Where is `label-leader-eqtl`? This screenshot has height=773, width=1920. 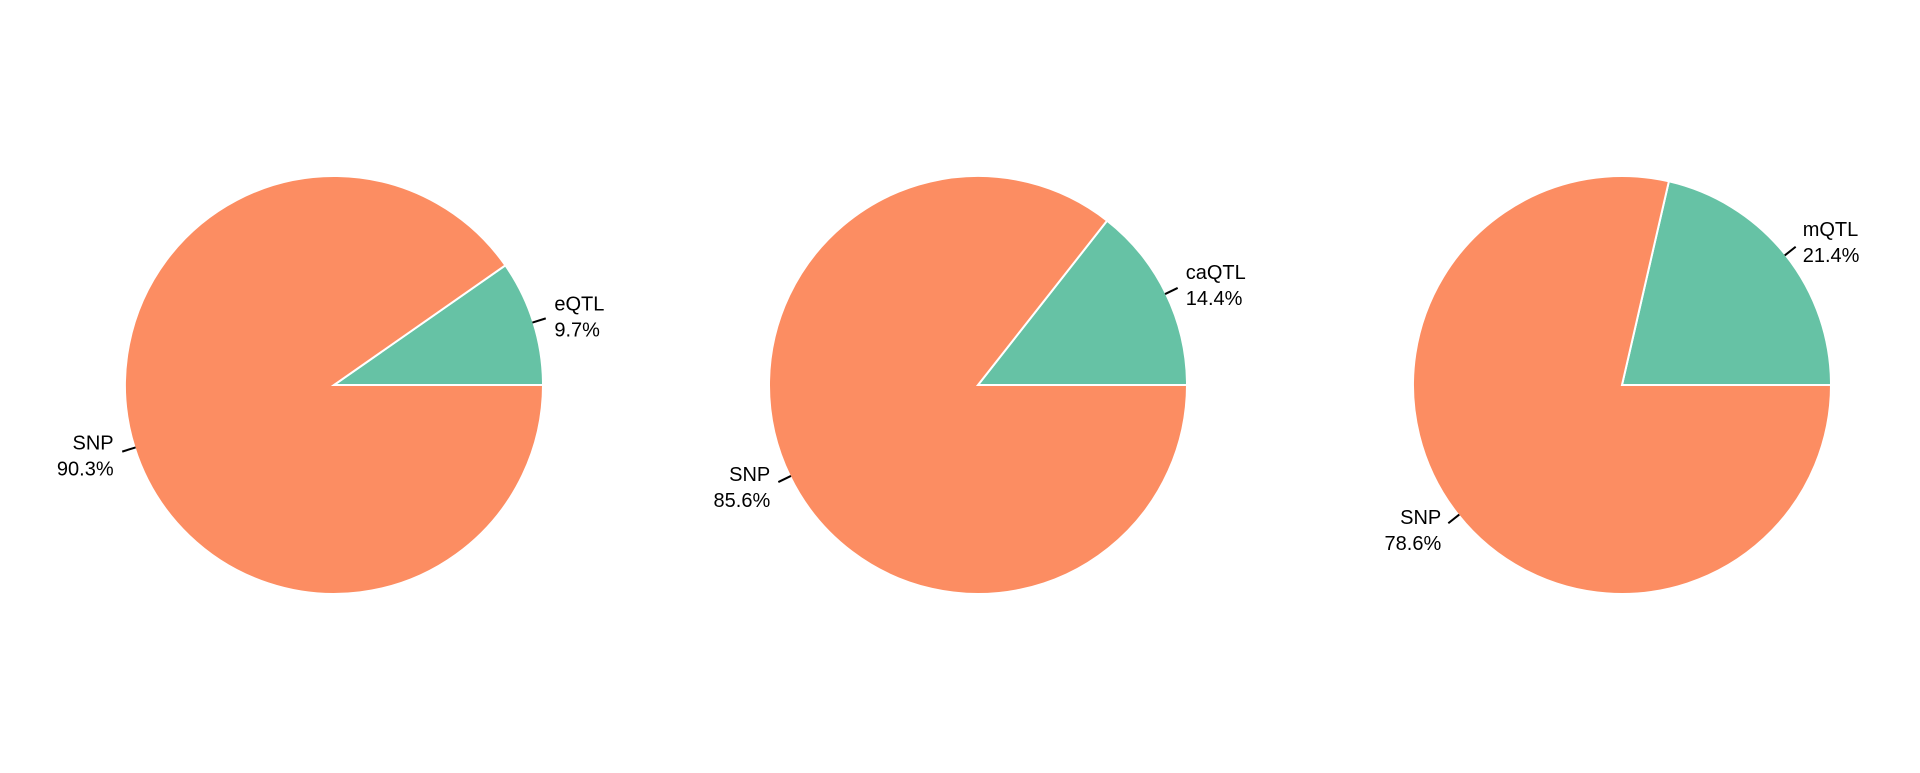 label-leader-eqtl is located at coordinates (539, 320).